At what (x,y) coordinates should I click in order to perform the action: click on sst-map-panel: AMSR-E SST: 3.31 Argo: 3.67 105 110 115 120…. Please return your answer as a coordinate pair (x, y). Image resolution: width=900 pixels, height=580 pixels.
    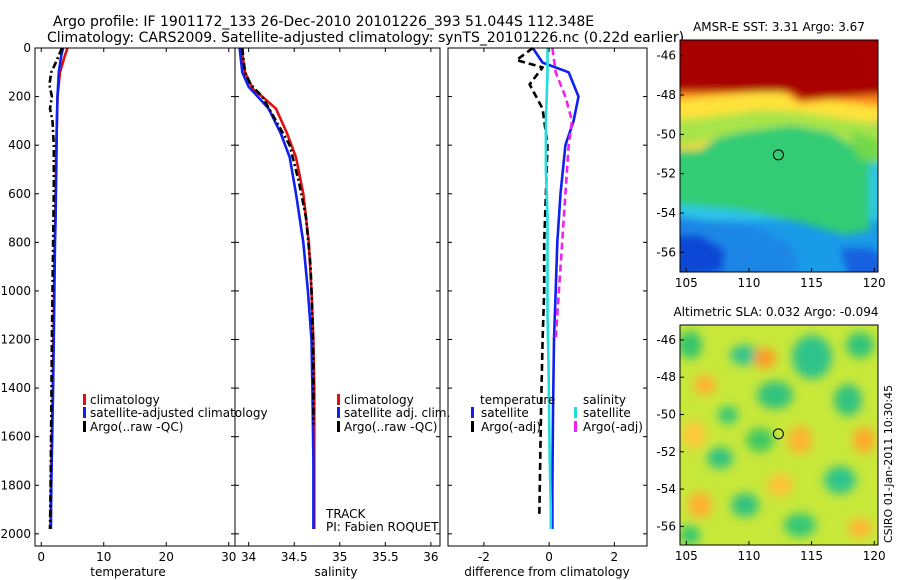
    Looking at the image, I should click on (770, 155).